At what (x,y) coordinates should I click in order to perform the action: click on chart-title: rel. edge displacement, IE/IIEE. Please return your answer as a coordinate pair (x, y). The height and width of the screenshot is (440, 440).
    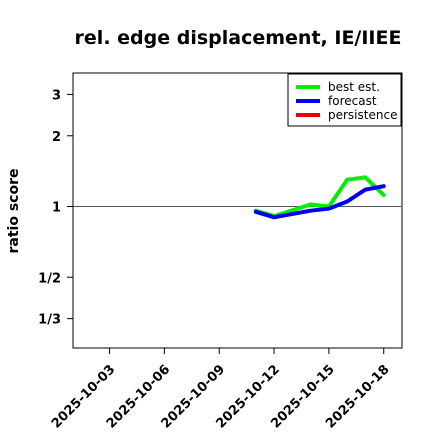
    Looking at the image, I should click on (238, 38).